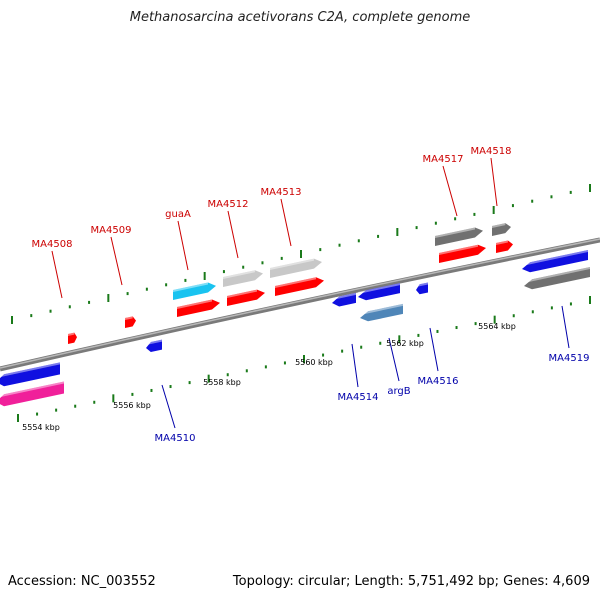 The image size is (600, 600). What do you see at coordinates (443, 159) in the screenshot?
I see `gene-label-ma4517: MA4517` at bounding box center [443, 159].